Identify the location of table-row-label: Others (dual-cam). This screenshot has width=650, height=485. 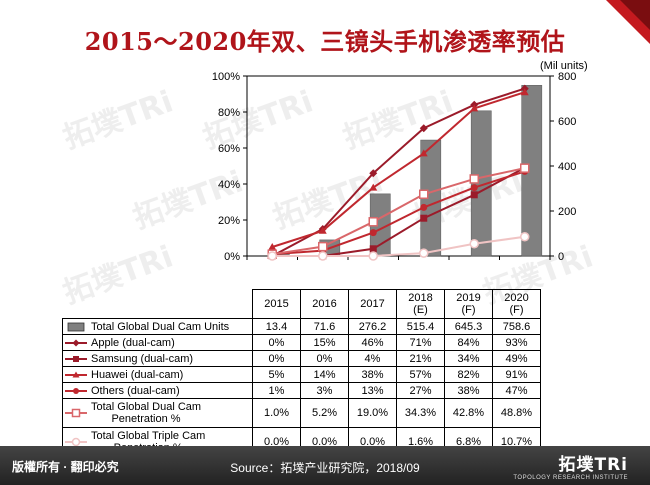
(157, 390).